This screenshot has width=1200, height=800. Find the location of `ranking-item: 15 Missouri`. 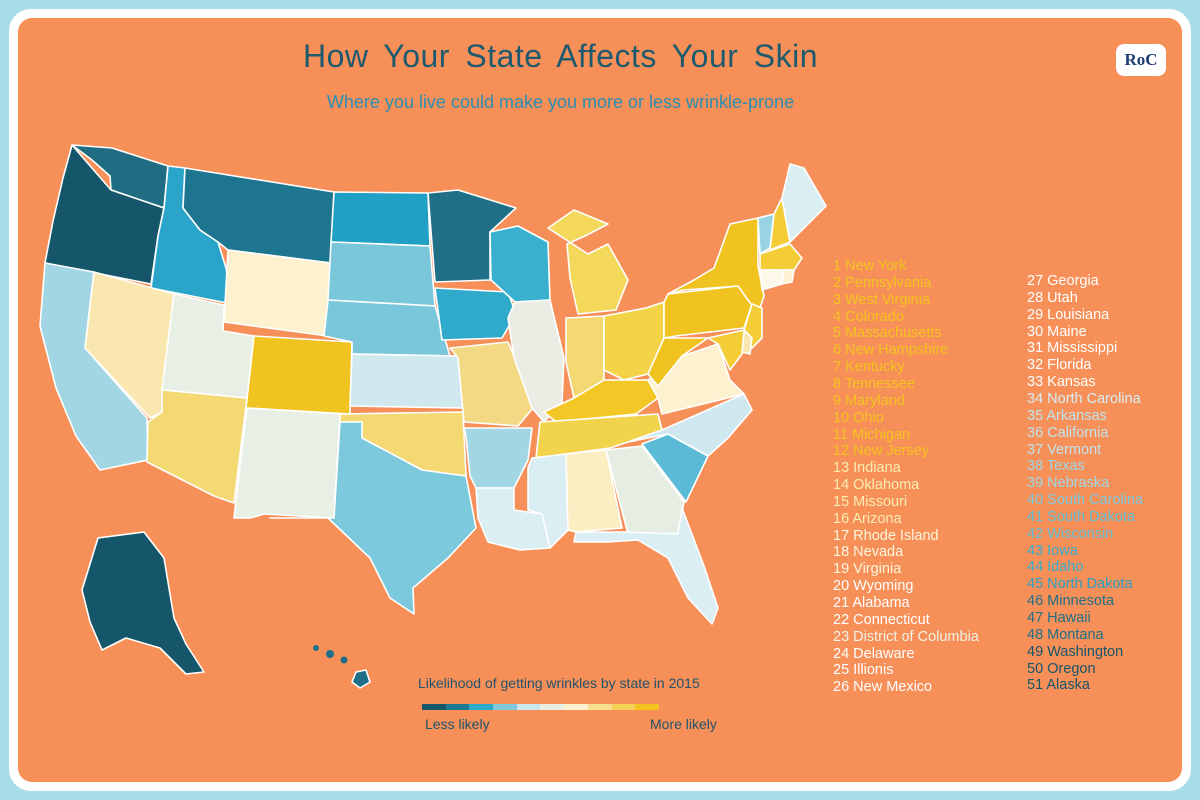

ranking-item: 15 Missouri is located at coordinates (870, 501).